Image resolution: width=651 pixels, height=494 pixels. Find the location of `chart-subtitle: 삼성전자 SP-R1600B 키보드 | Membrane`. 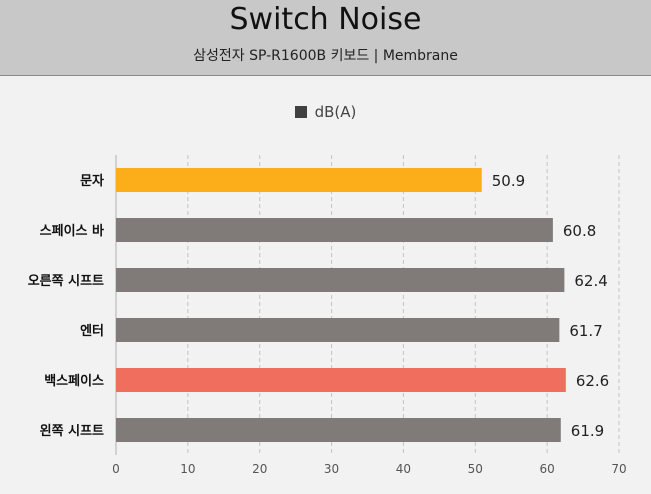

chart-subtitle: 삼성전자 SP-R1600B 키보드 | Membrane is located at coordinates (325, 56).